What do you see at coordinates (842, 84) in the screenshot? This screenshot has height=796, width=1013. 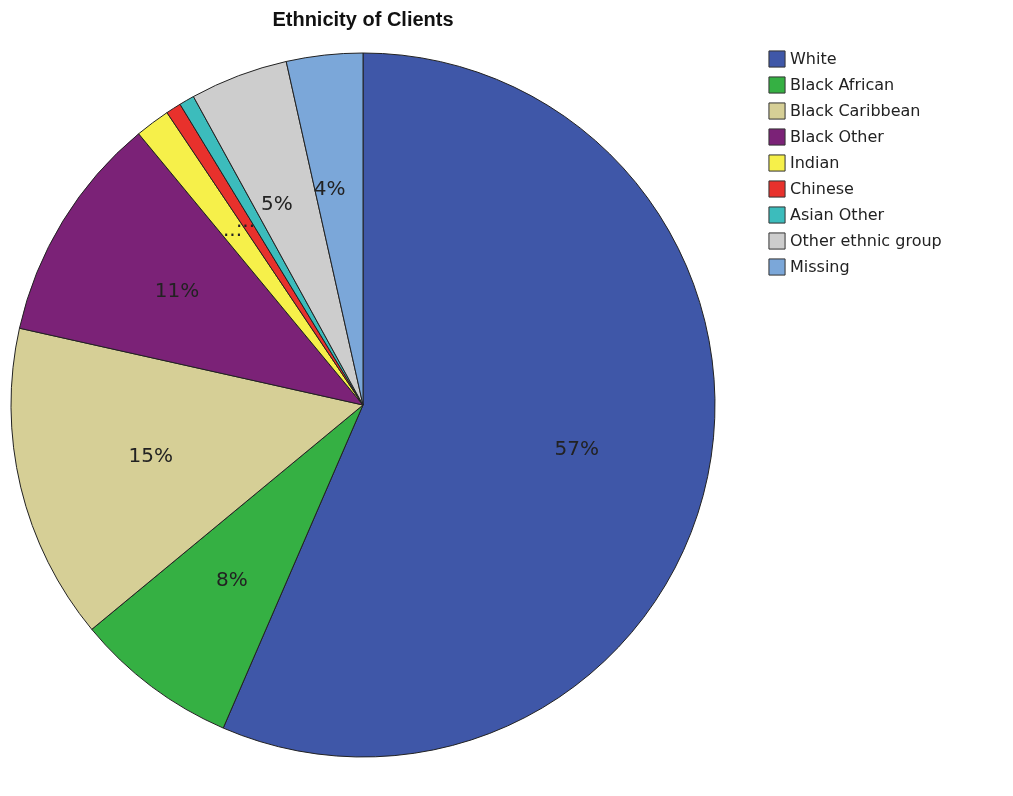 I see `legend-label: Black African` at bounding box center [842, 84].